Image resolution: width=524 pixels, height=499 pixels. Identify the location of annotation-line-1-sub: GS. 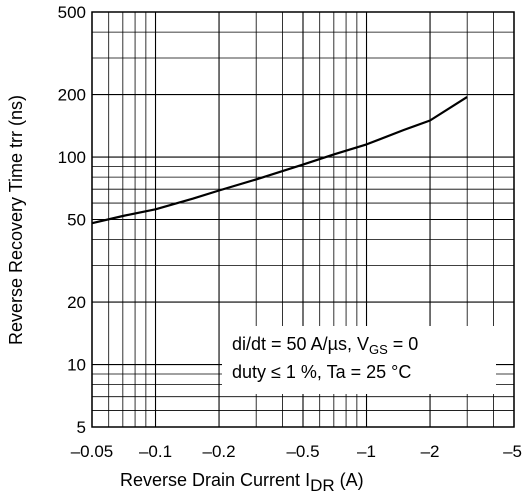
(378, 349).